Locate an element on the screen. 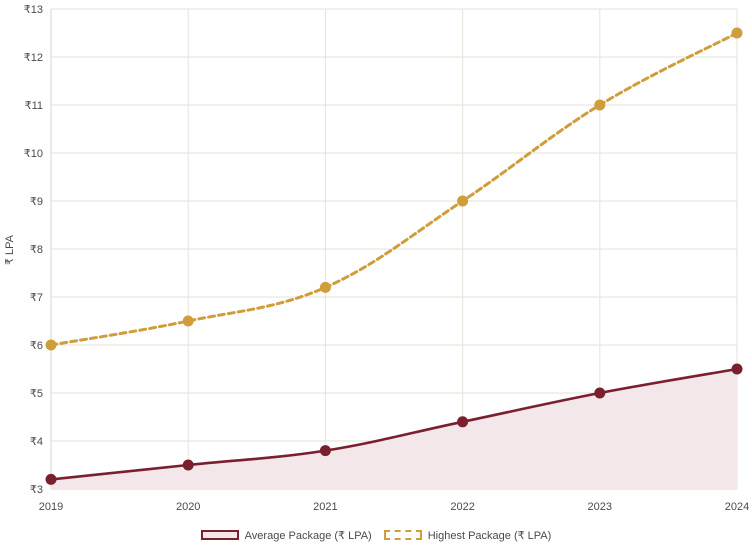 This screenshot has width=752, height=551. y-tick-label: ₹6 is located at coordinates (36, 346).